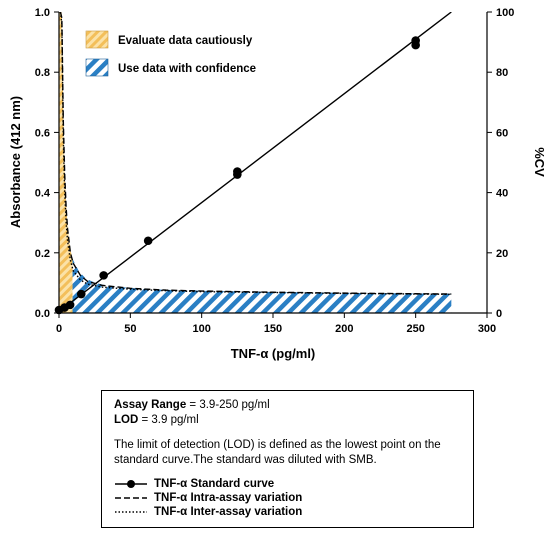 The image size is (553, 540). I want to click on band-legend-caution-swatch, so click(97, 39).